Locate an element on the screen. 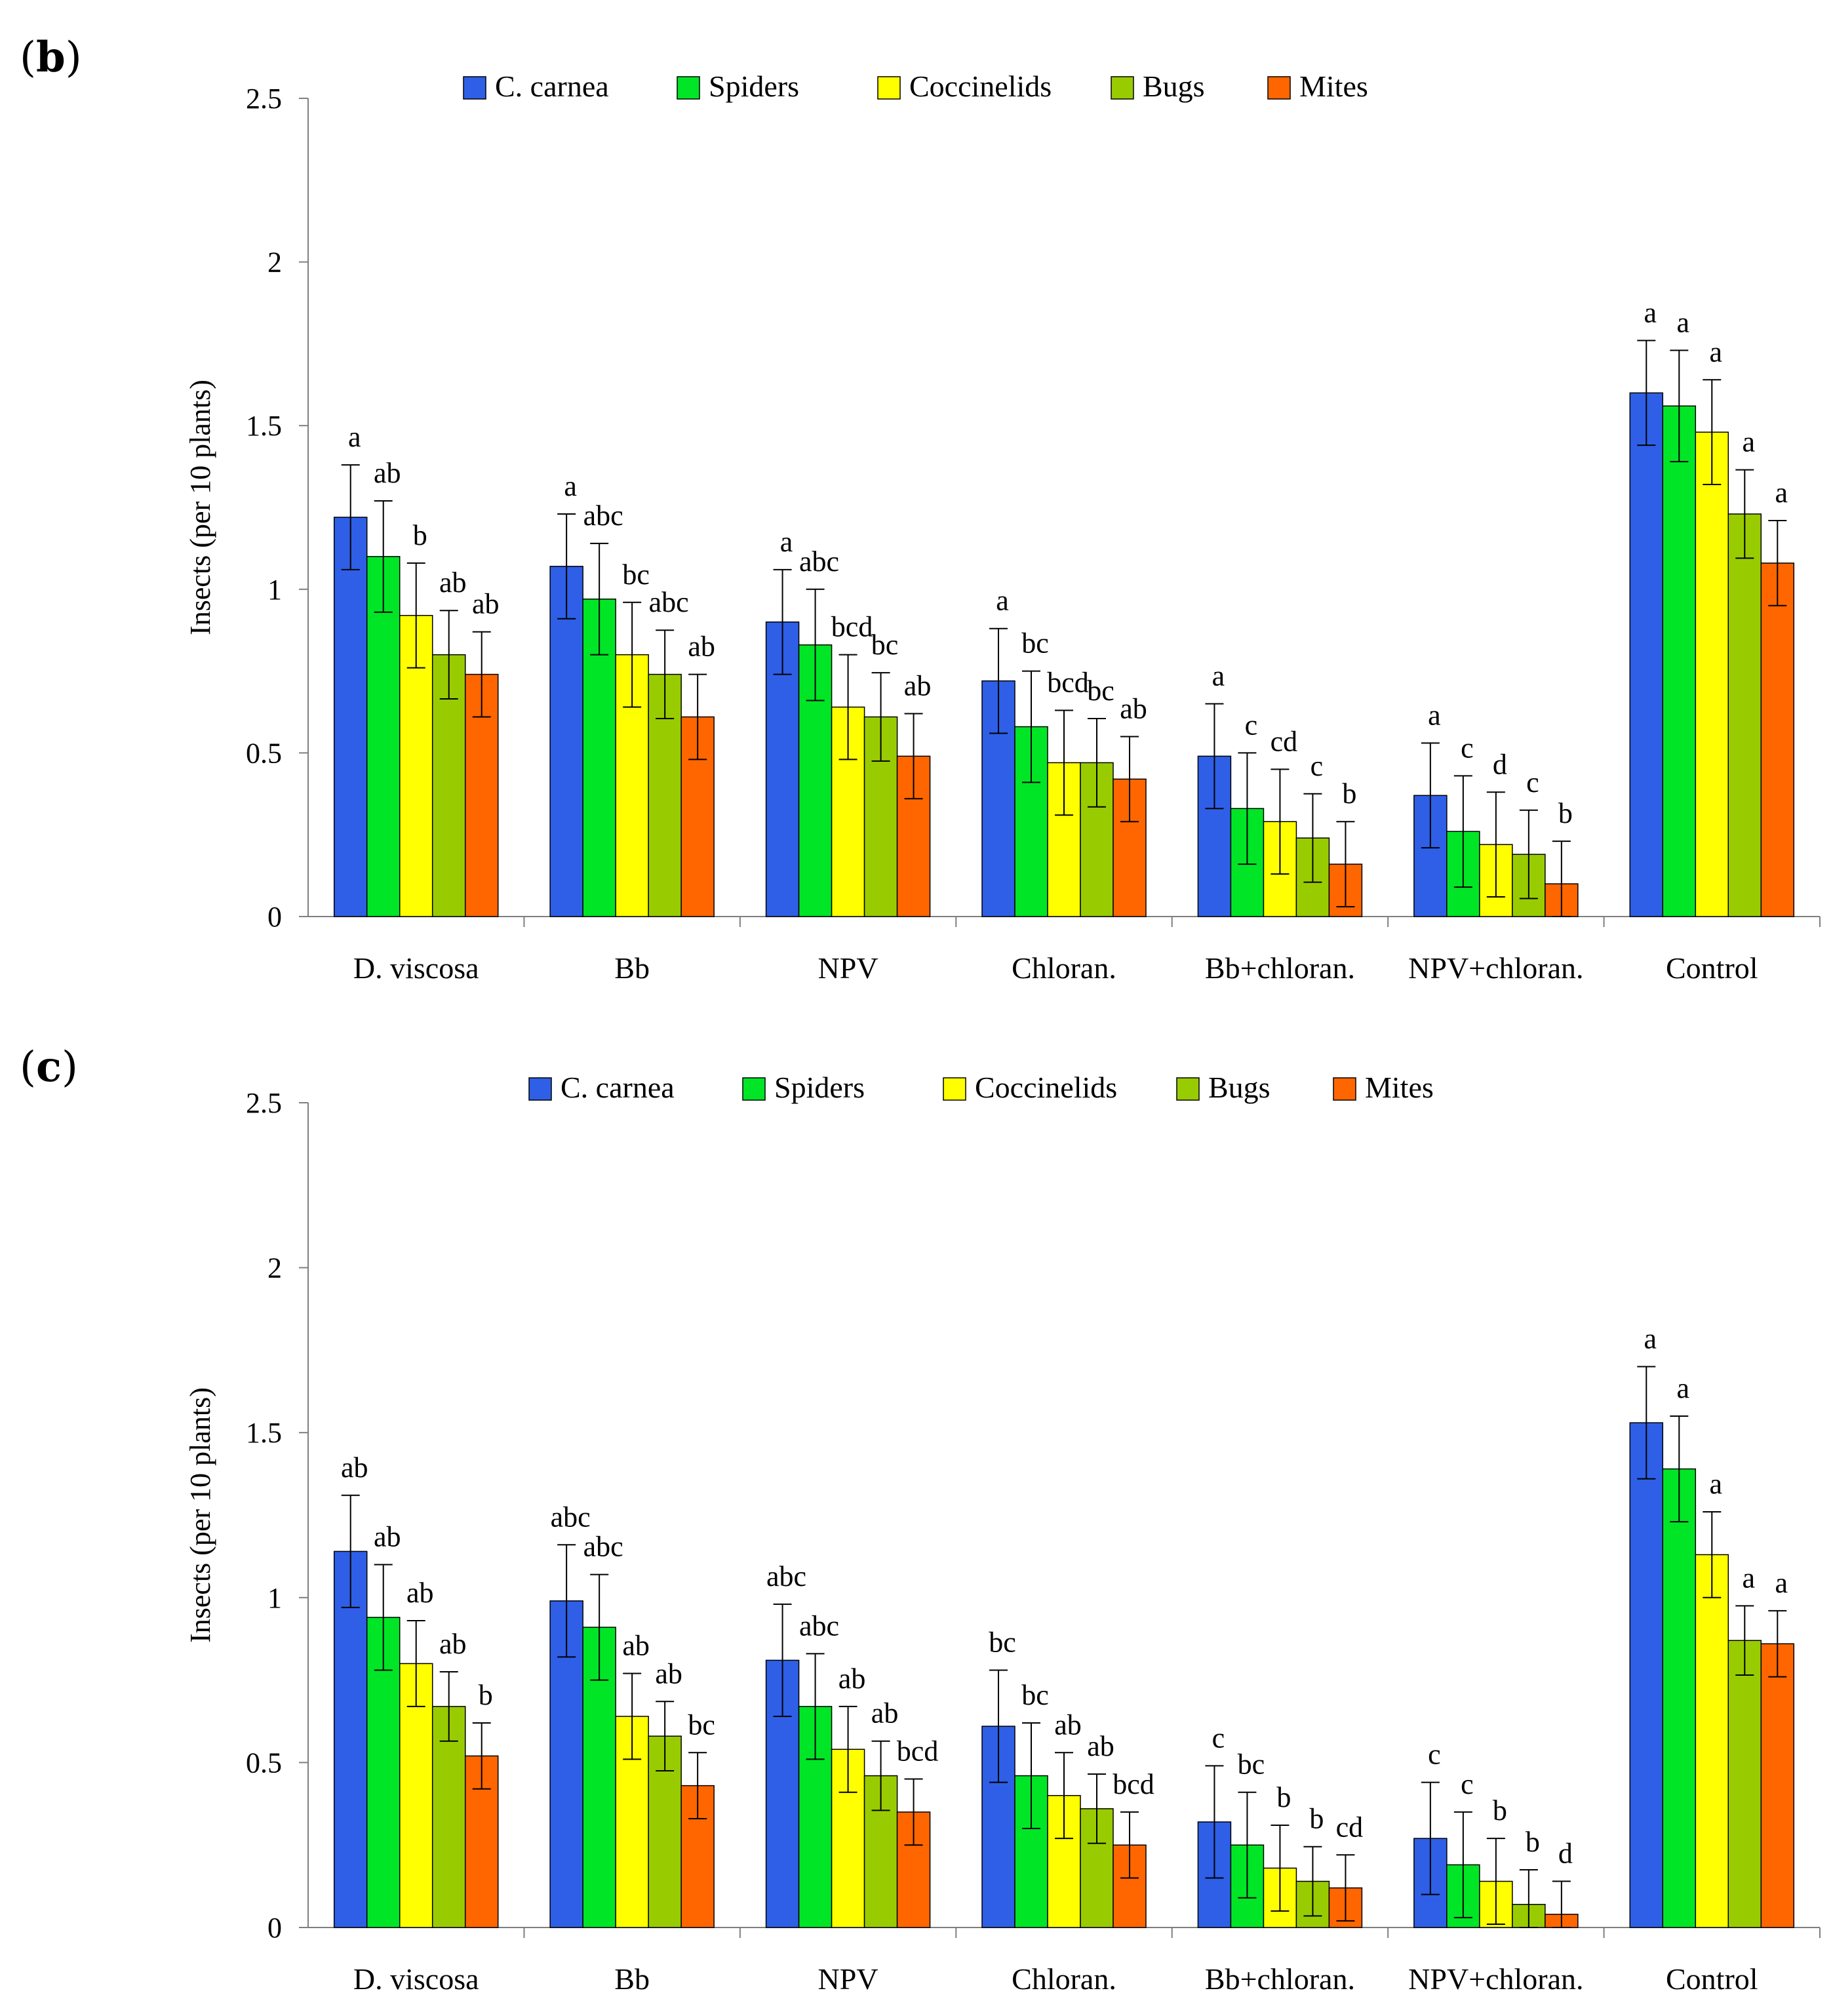  y-axis-title: Insects (per 10 plants) is located at coordinates (200, 507).